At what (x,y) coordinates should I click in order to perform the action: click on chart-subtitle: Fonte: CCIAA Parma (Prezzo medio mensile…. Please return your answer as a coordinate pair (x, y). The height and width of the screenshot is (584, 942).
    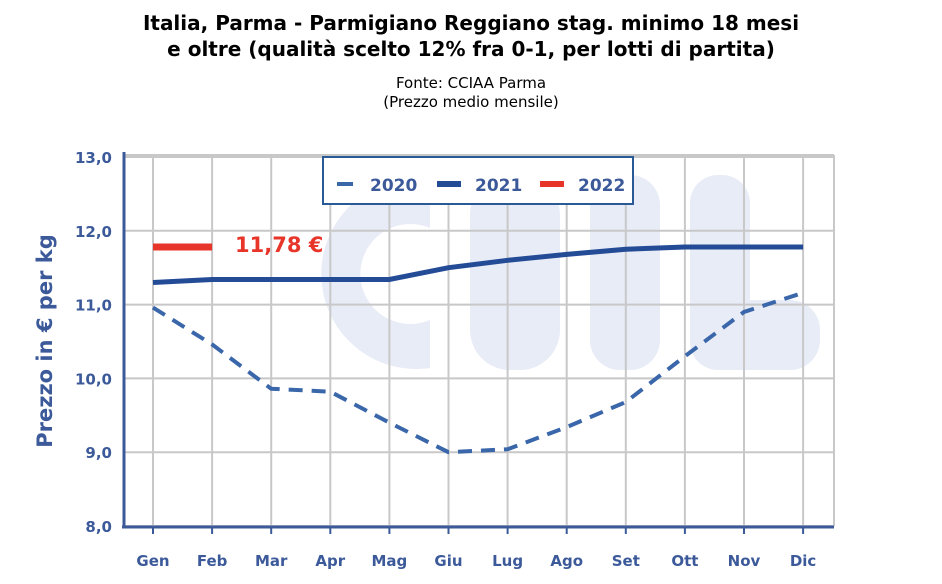
    Looking at the image, I should click on (471, 93).